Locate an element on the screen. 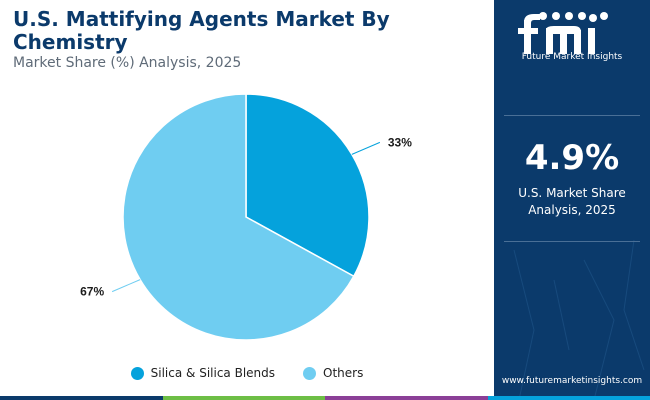 The height and width of the screenshot is (400, 650). stat-value: 4.9% is located at coordinates (572, 158).